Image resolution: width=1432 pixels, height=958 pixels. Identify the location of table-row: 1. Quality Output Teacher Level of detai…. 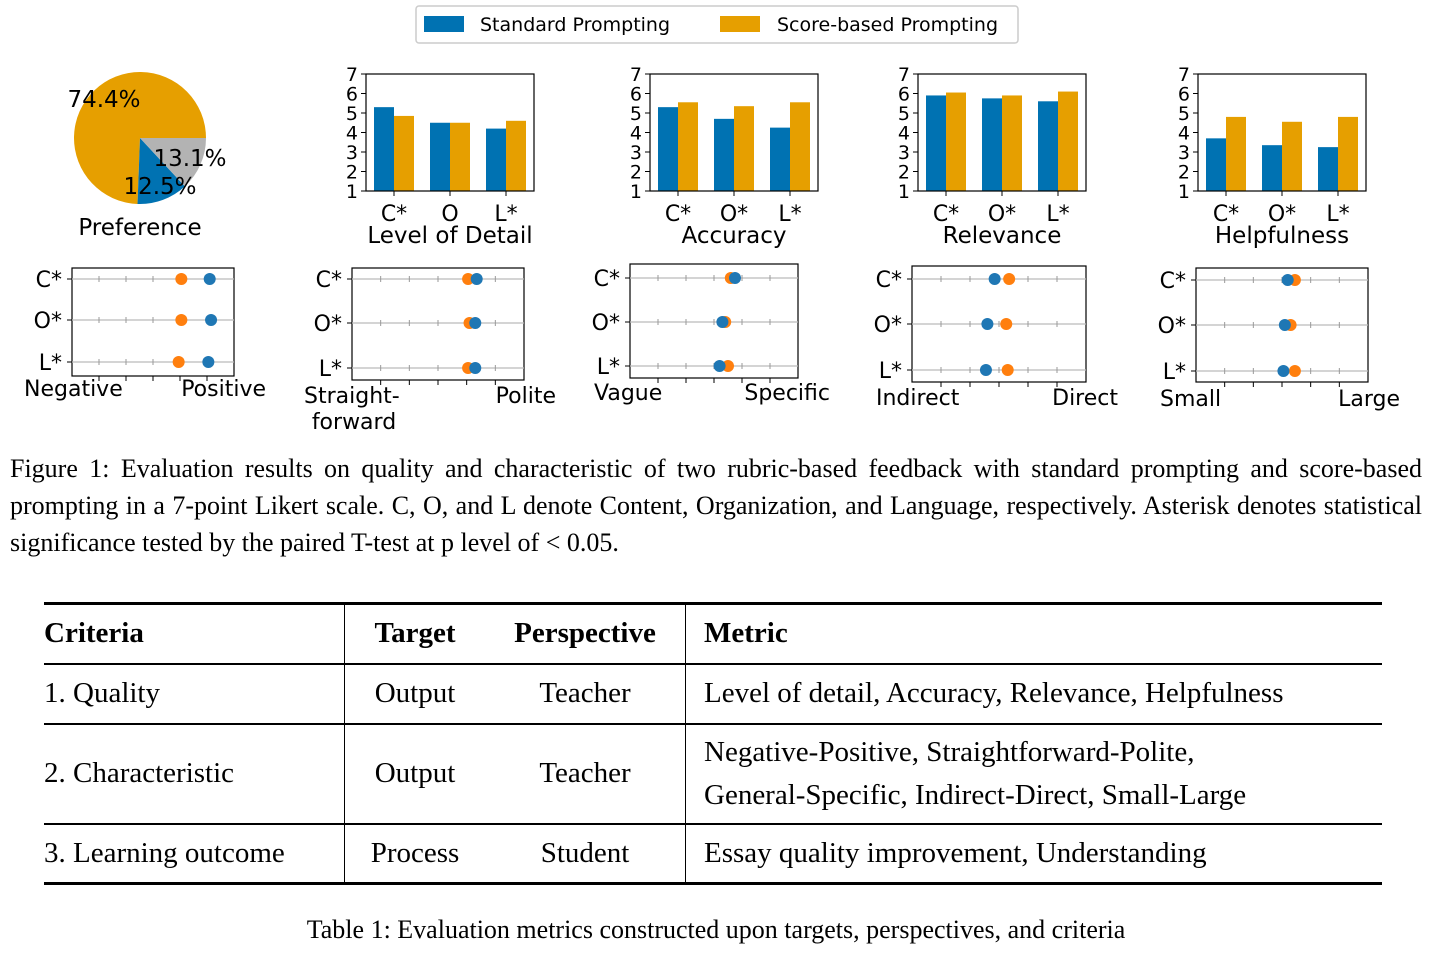
(713, 693).